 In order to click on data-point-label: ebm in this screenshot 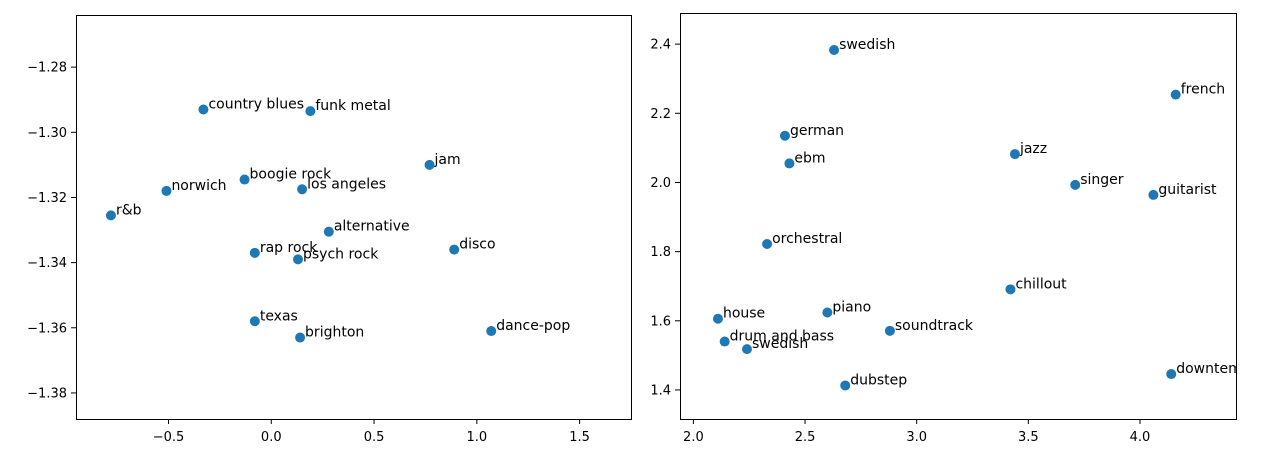, I will do `click(809, 158)`.